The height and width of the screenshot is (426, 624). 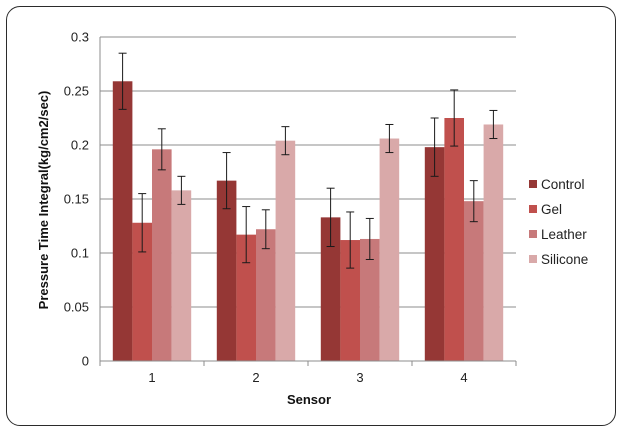 I want to click on legend-swatch-silicone, so click(x=533, y=259).